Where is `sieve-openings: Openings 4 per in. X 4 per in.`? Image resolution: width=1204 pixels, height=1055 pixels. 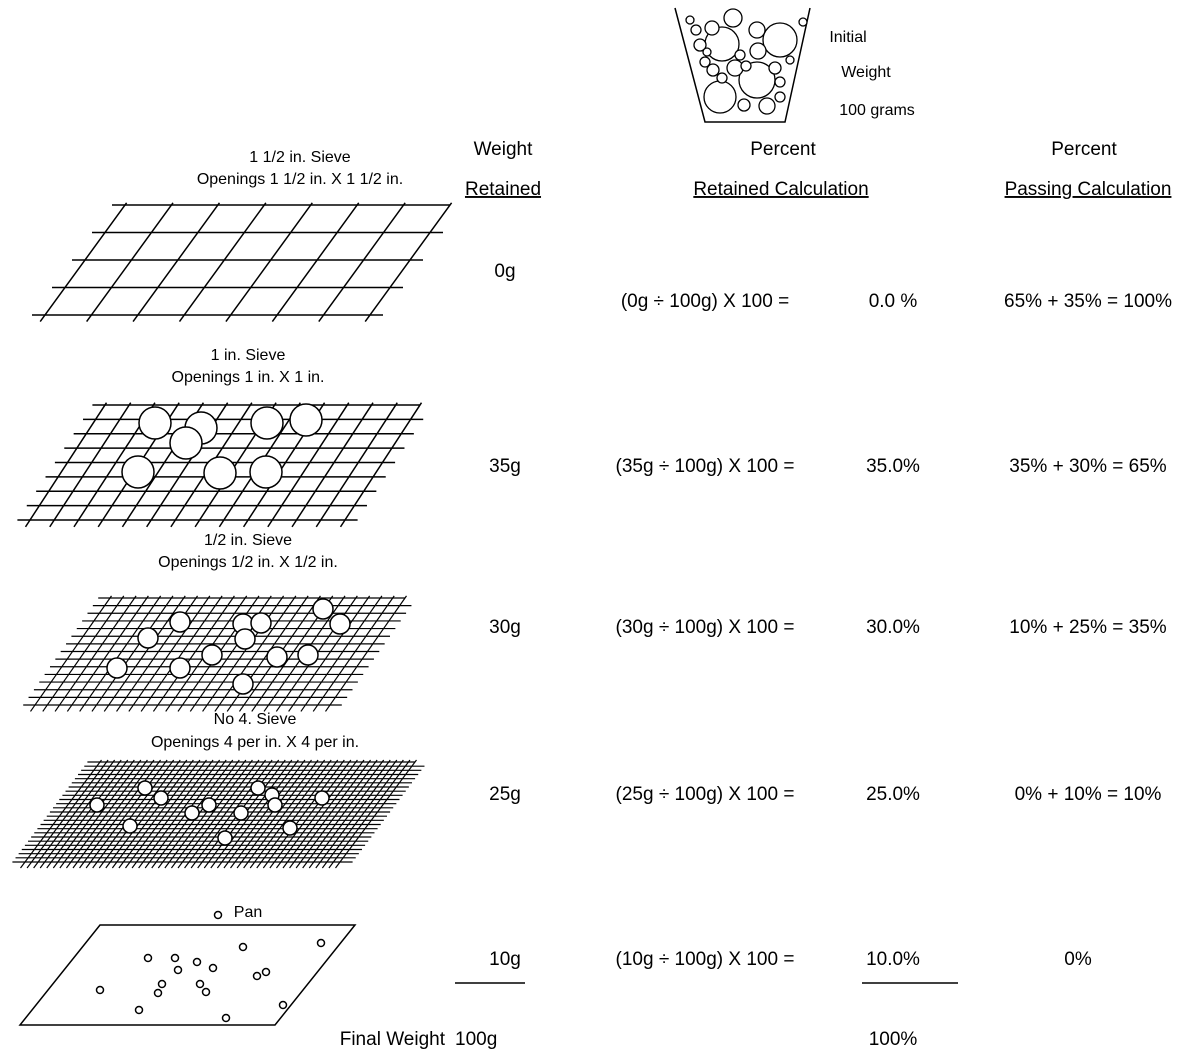
sieve-openings: Openings 4 per in. X 4 per in. is located at coordinates (255, 742).